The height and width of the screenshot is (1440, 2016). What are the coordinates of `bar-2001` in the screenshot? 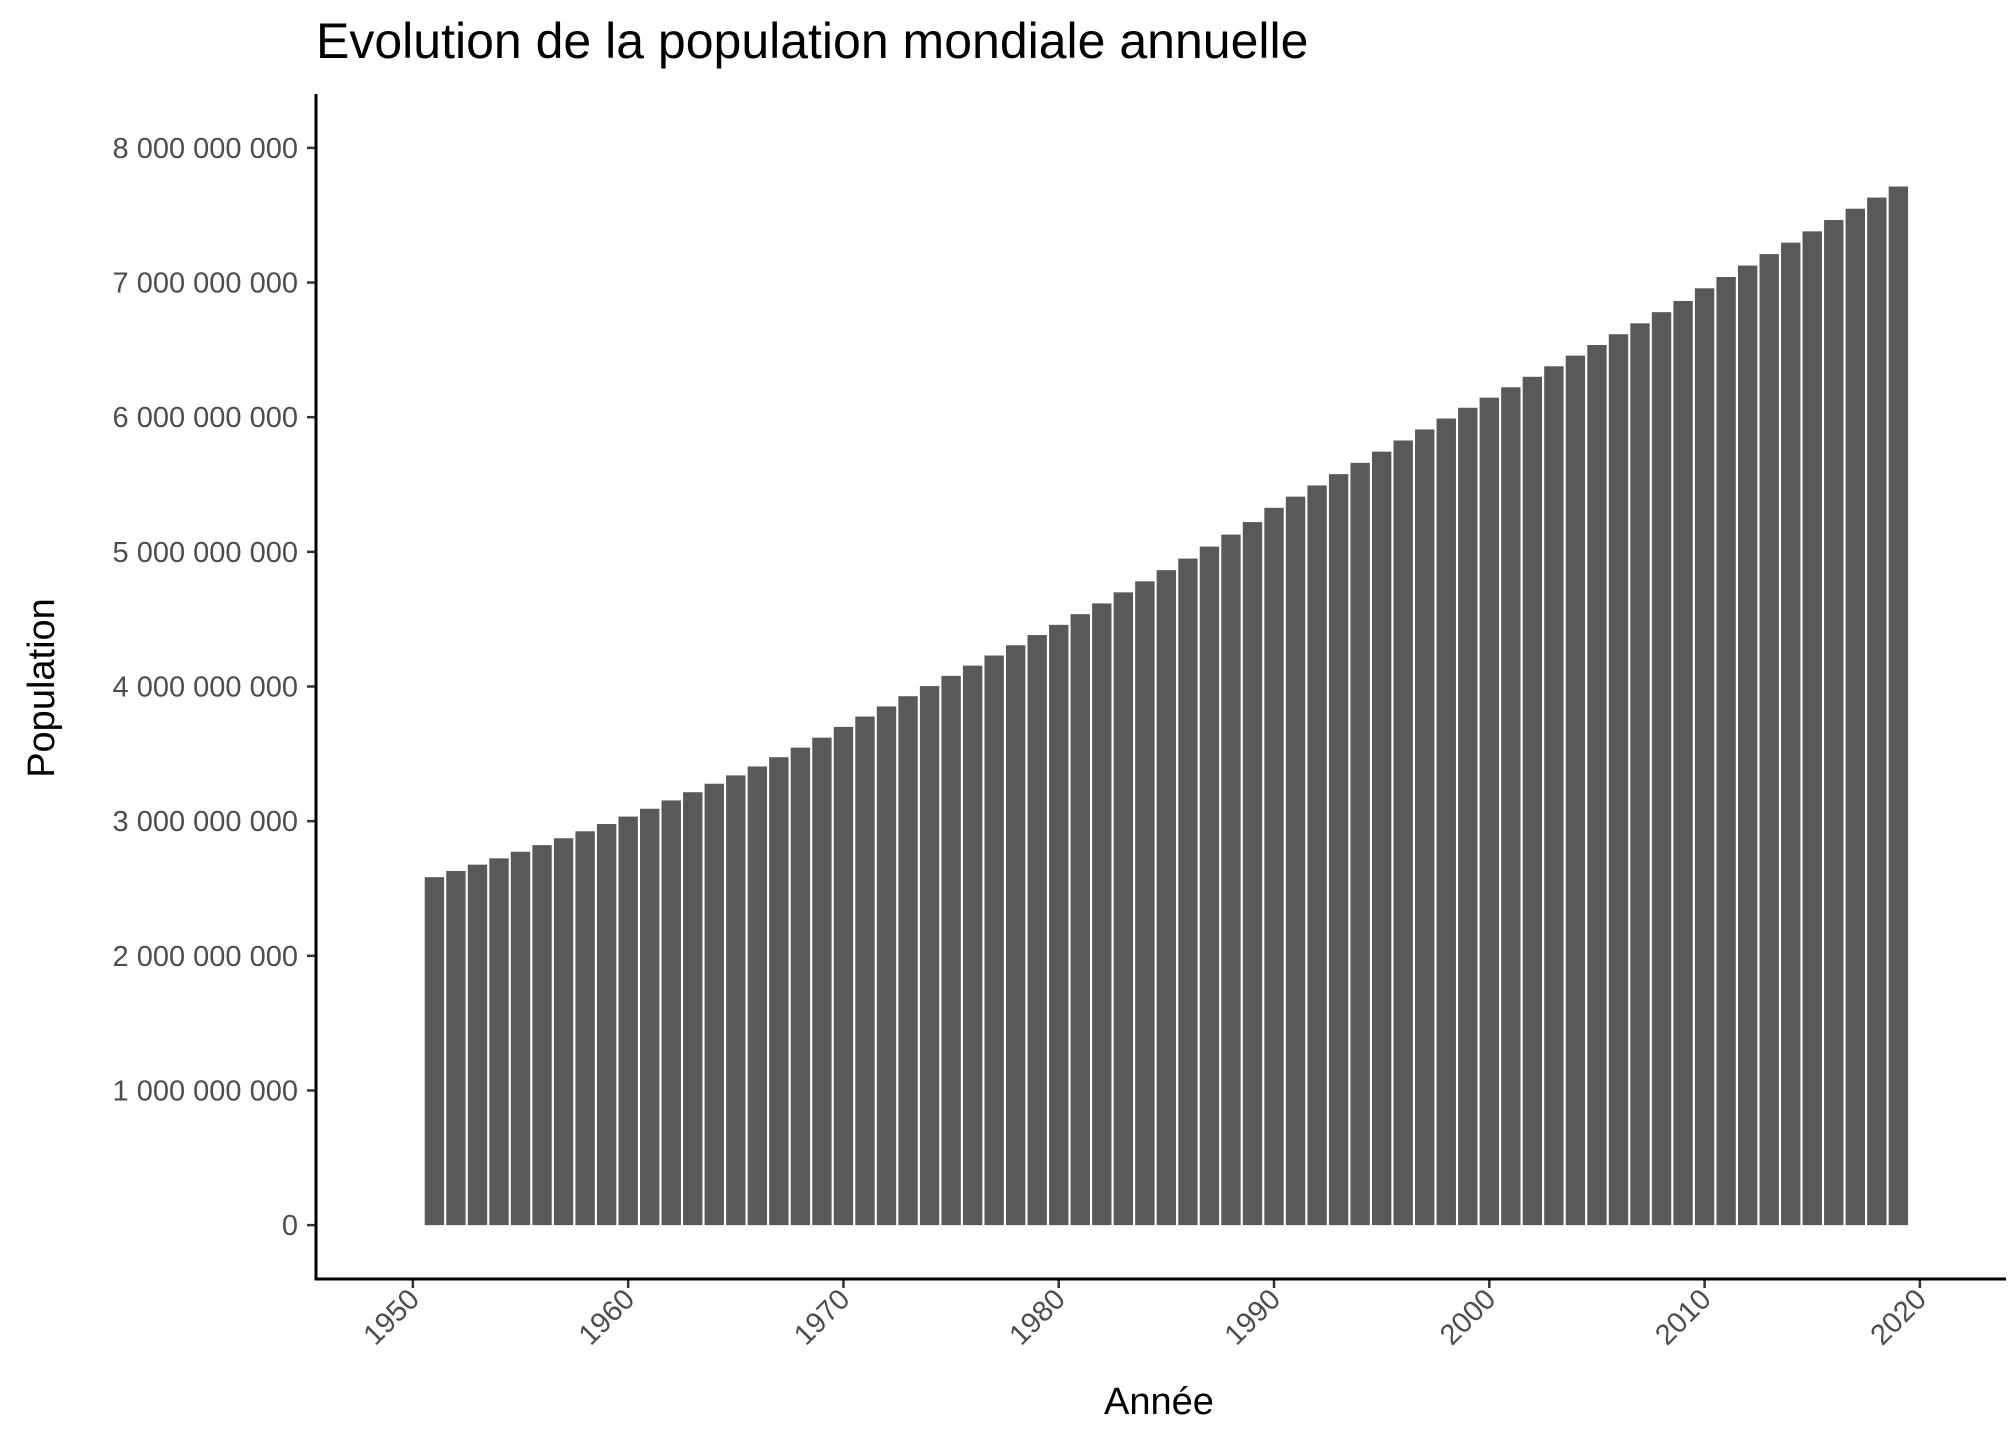 It's located at (1511, 806).